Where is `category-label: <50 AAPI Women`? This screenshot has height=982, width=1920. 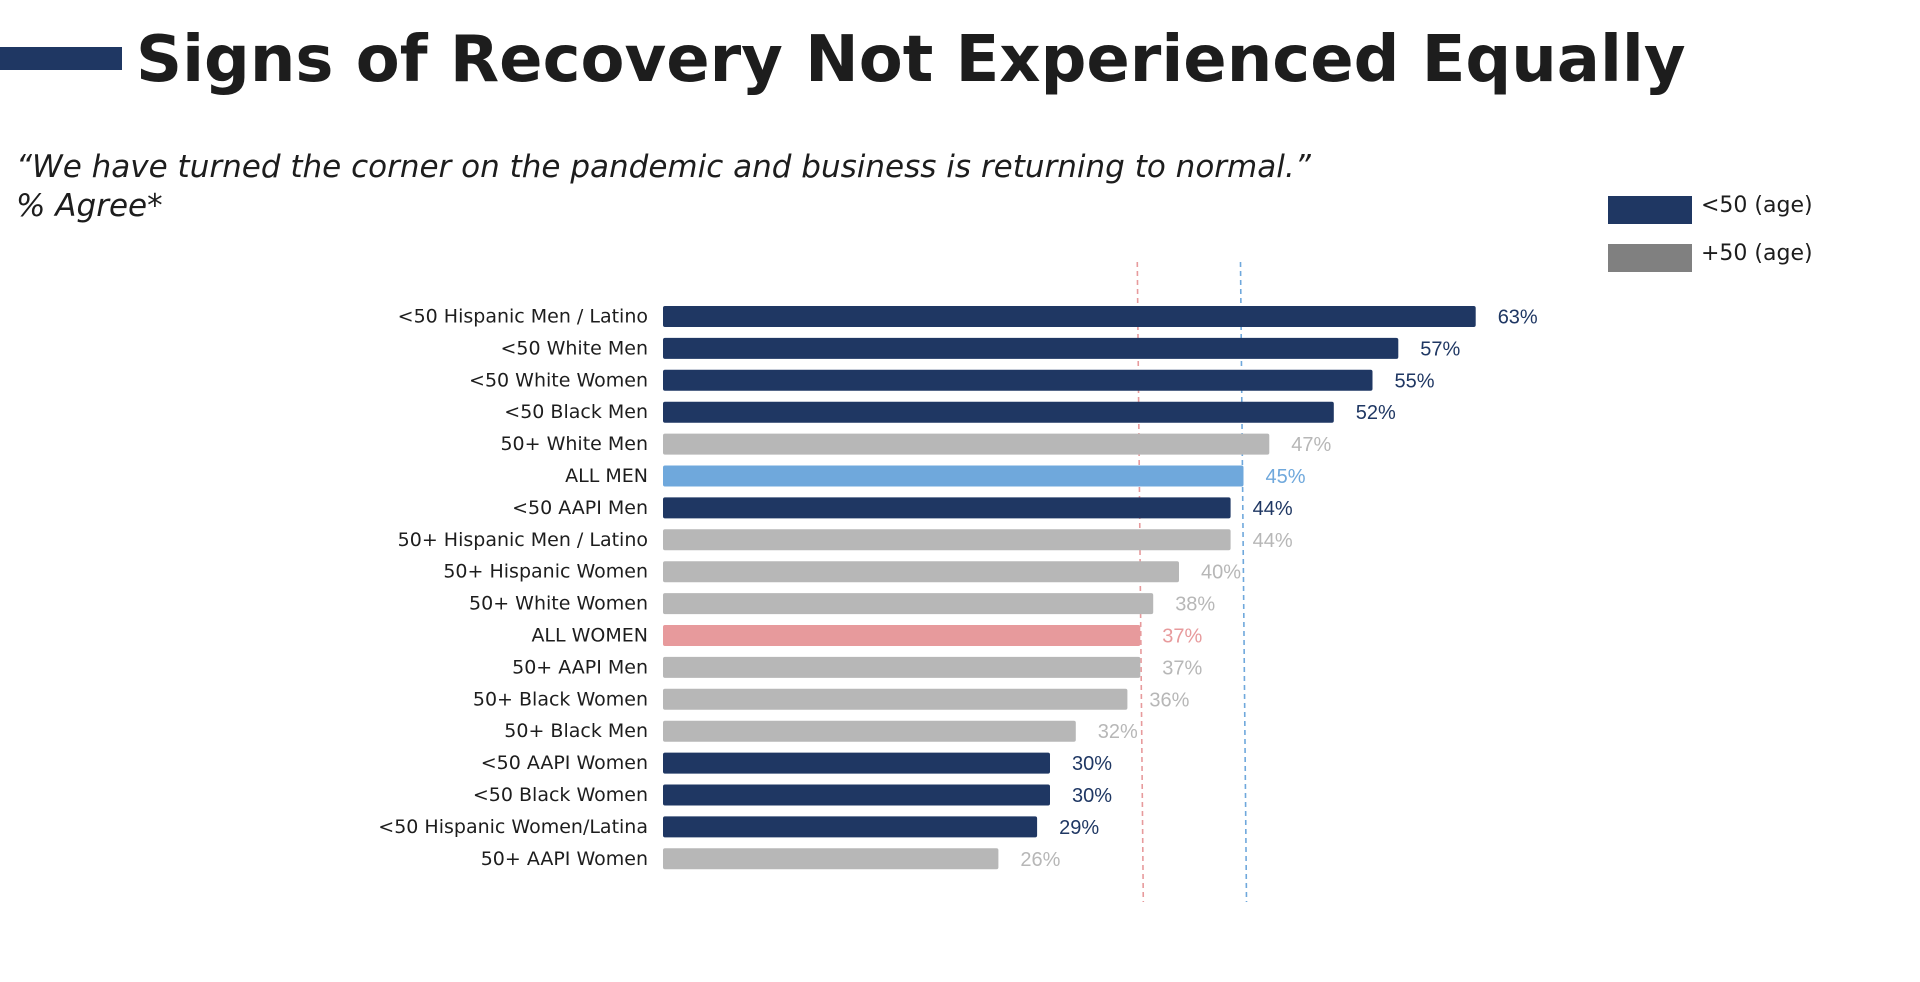
category-label: <50 AAPI Women is located at coordinates (564, 763).